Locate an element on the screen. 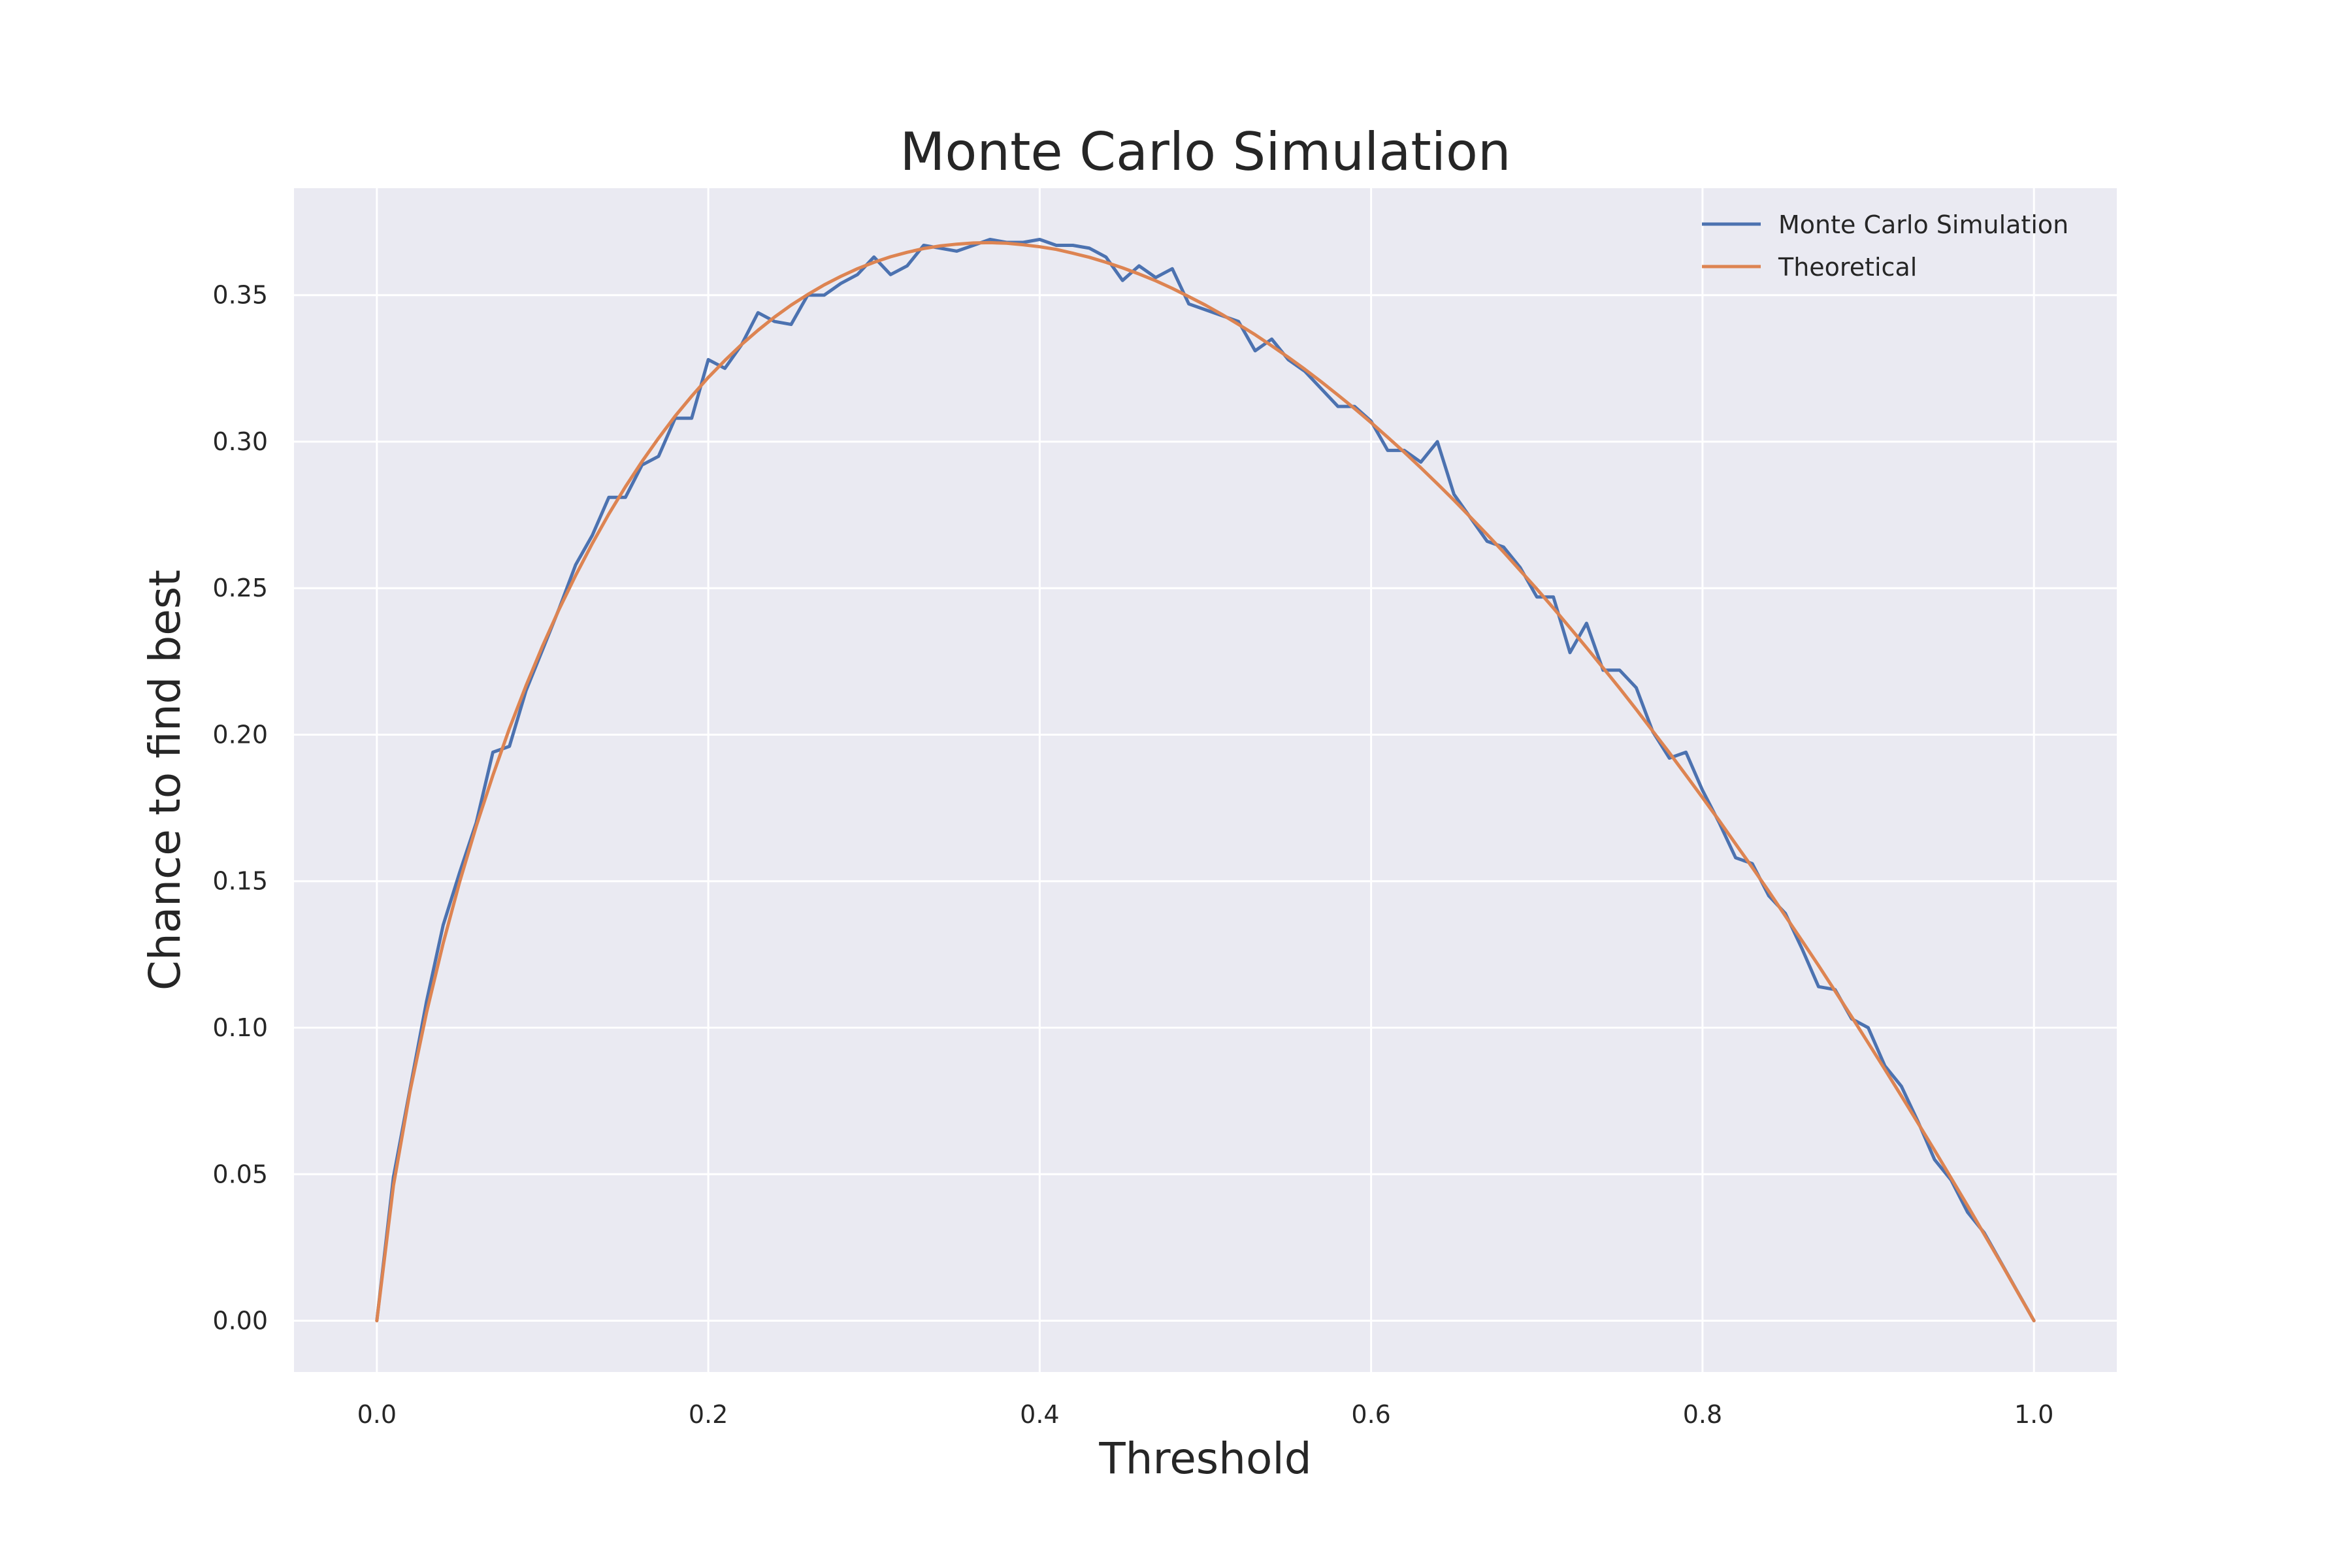 This screenshot has width=2352, height=1568. y-tick-label: 0.20 is located at coordinates (240, 734).